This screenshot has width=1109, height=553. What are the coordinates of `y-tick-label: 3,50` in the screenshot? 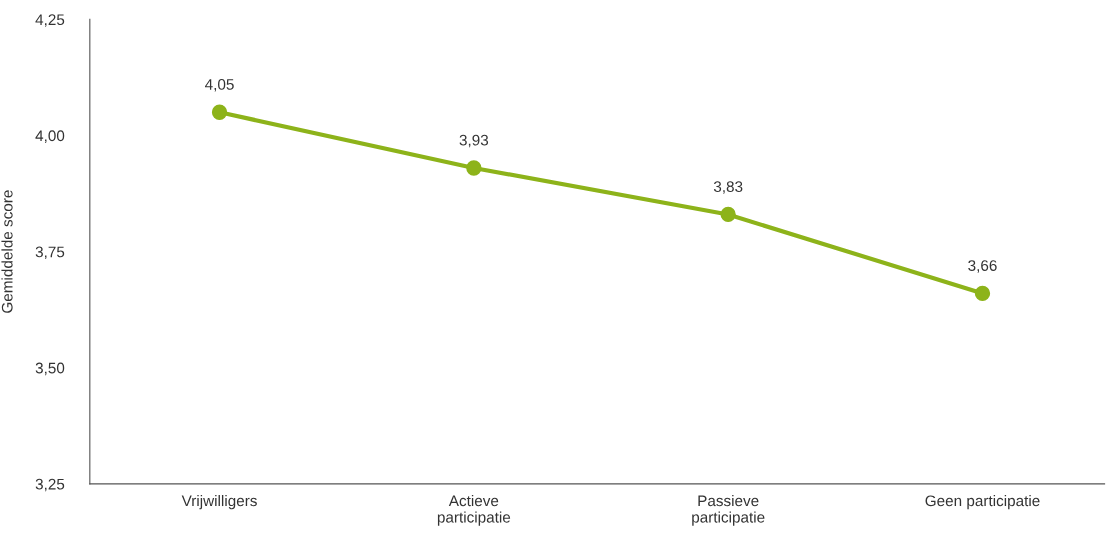 It's located at (50, 369).